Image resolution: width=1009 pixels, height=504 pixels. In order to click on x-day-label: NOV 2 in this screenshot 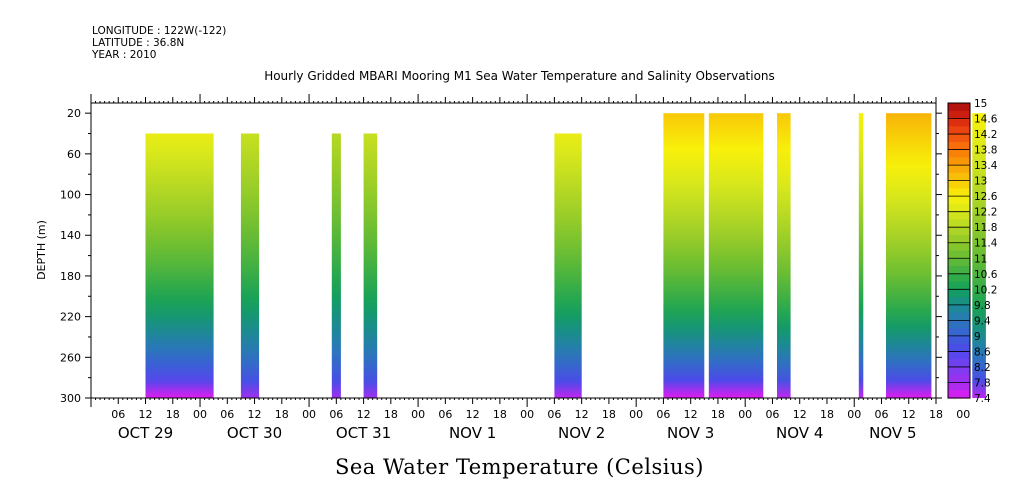, I will do `click(581, 433)`.